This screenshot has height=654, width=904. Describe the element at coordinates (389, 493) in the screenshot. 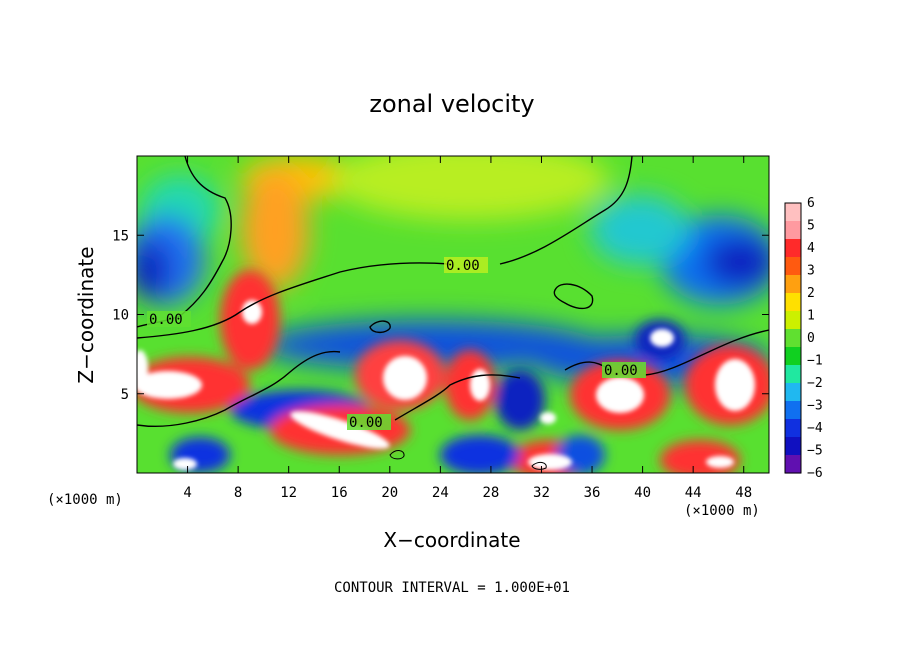

I see `x-tick-label: 20` at that location.